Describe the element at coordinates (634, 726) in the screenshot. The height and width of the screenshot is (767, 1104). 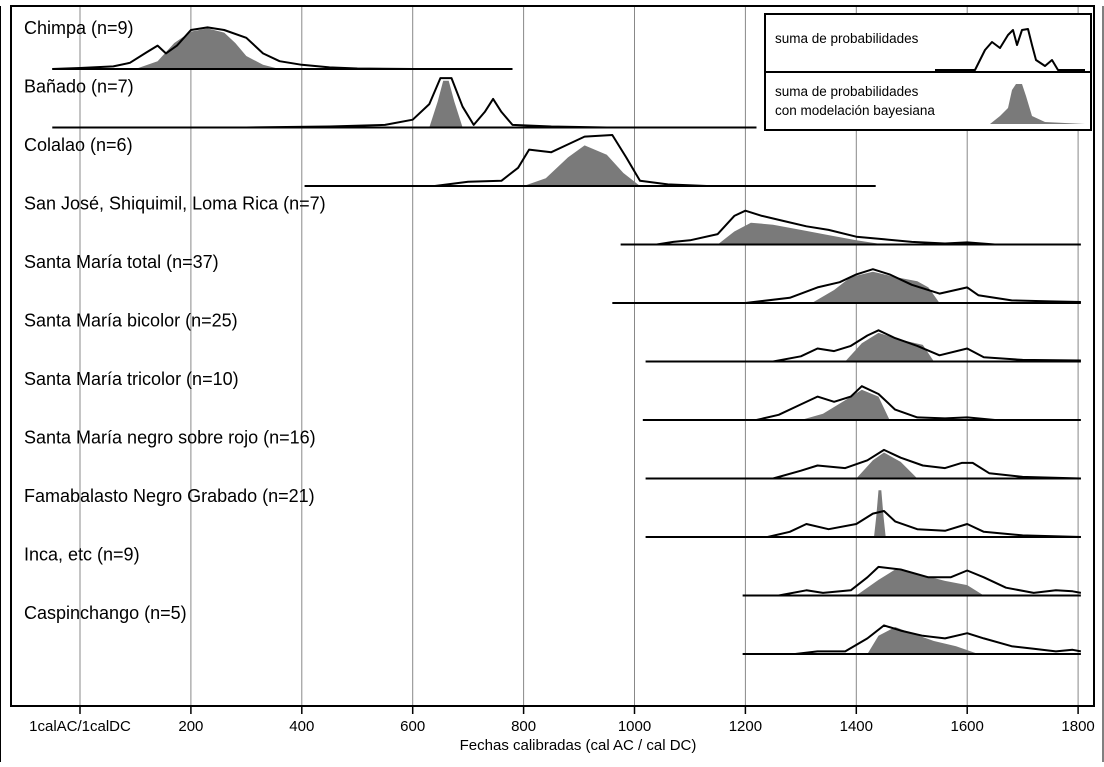
I see `x-tick-label: 1000` at that location.